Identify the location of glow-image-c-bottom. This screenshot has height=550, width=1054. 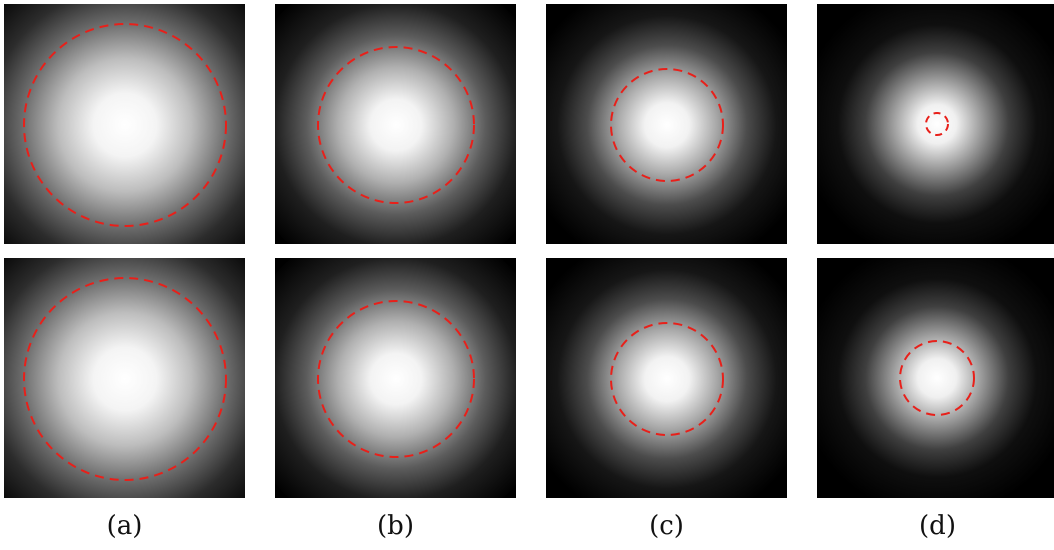
(666, 378).